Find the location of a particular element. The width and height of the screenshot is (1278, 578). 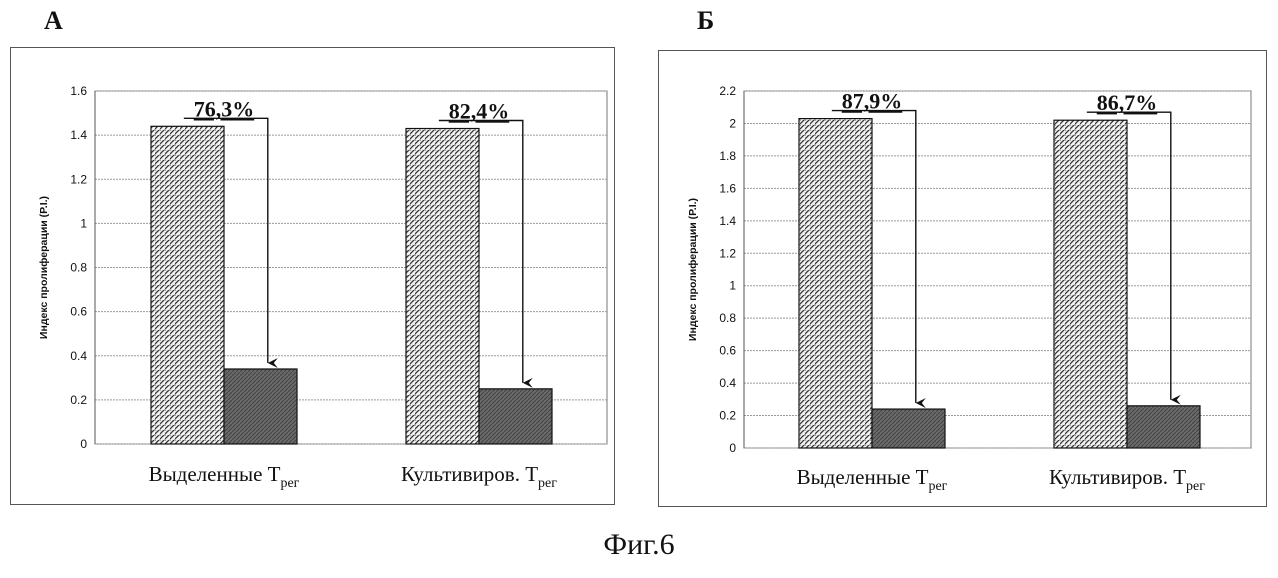

reduction-percent-label: 86,7% is located at coordinates (1127, 102).